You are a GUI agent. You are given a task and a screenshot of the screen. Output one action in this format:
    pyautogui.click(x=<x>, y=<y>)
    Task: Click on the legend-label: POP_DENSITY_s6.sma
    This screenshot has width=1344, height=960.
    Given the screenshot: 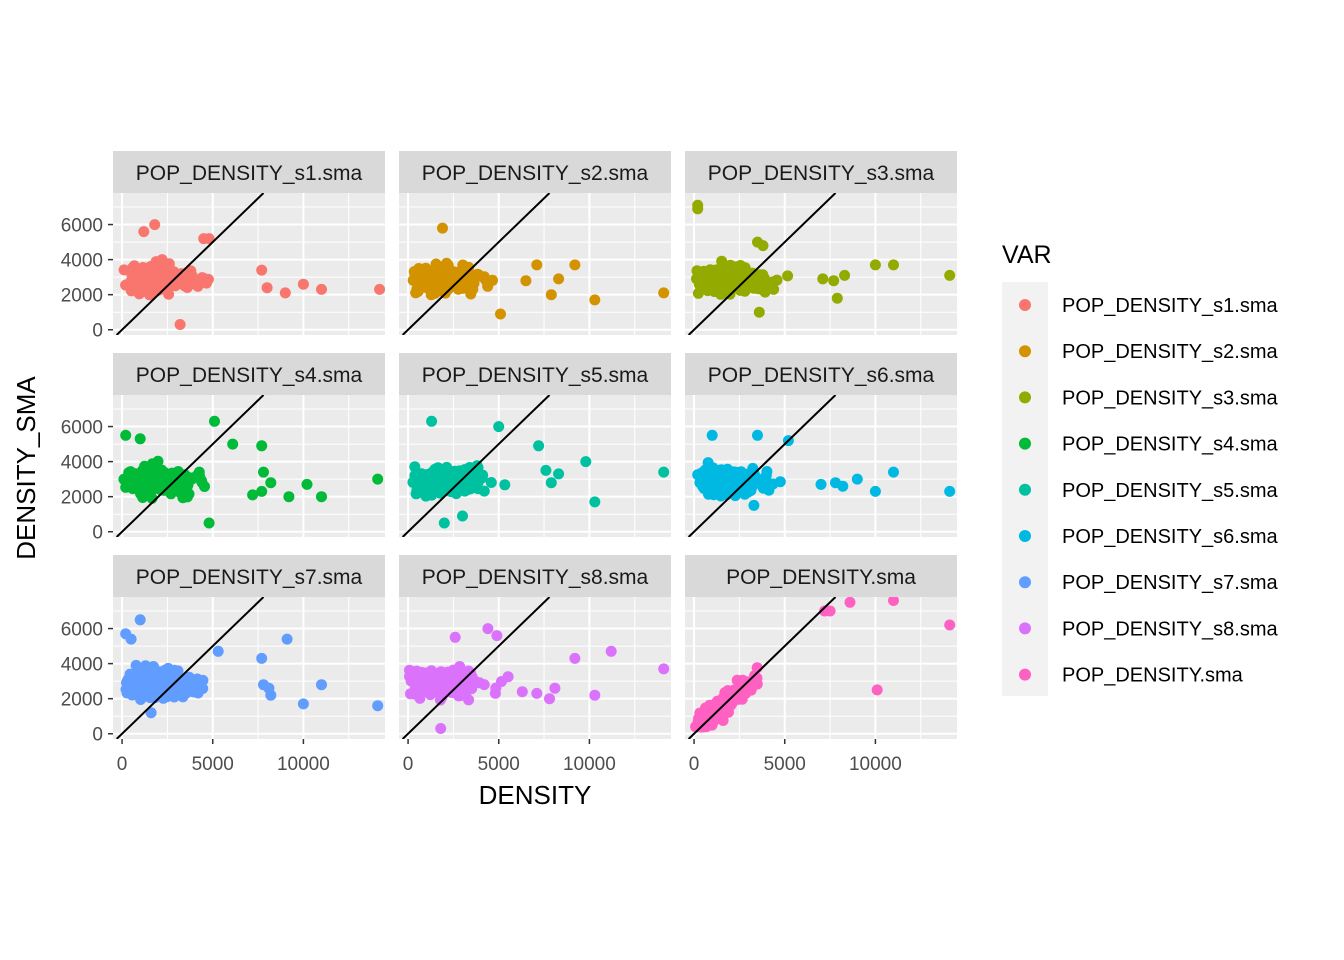 What is the action you would take?
    pyautogui.click(x=1170, y=537)
    